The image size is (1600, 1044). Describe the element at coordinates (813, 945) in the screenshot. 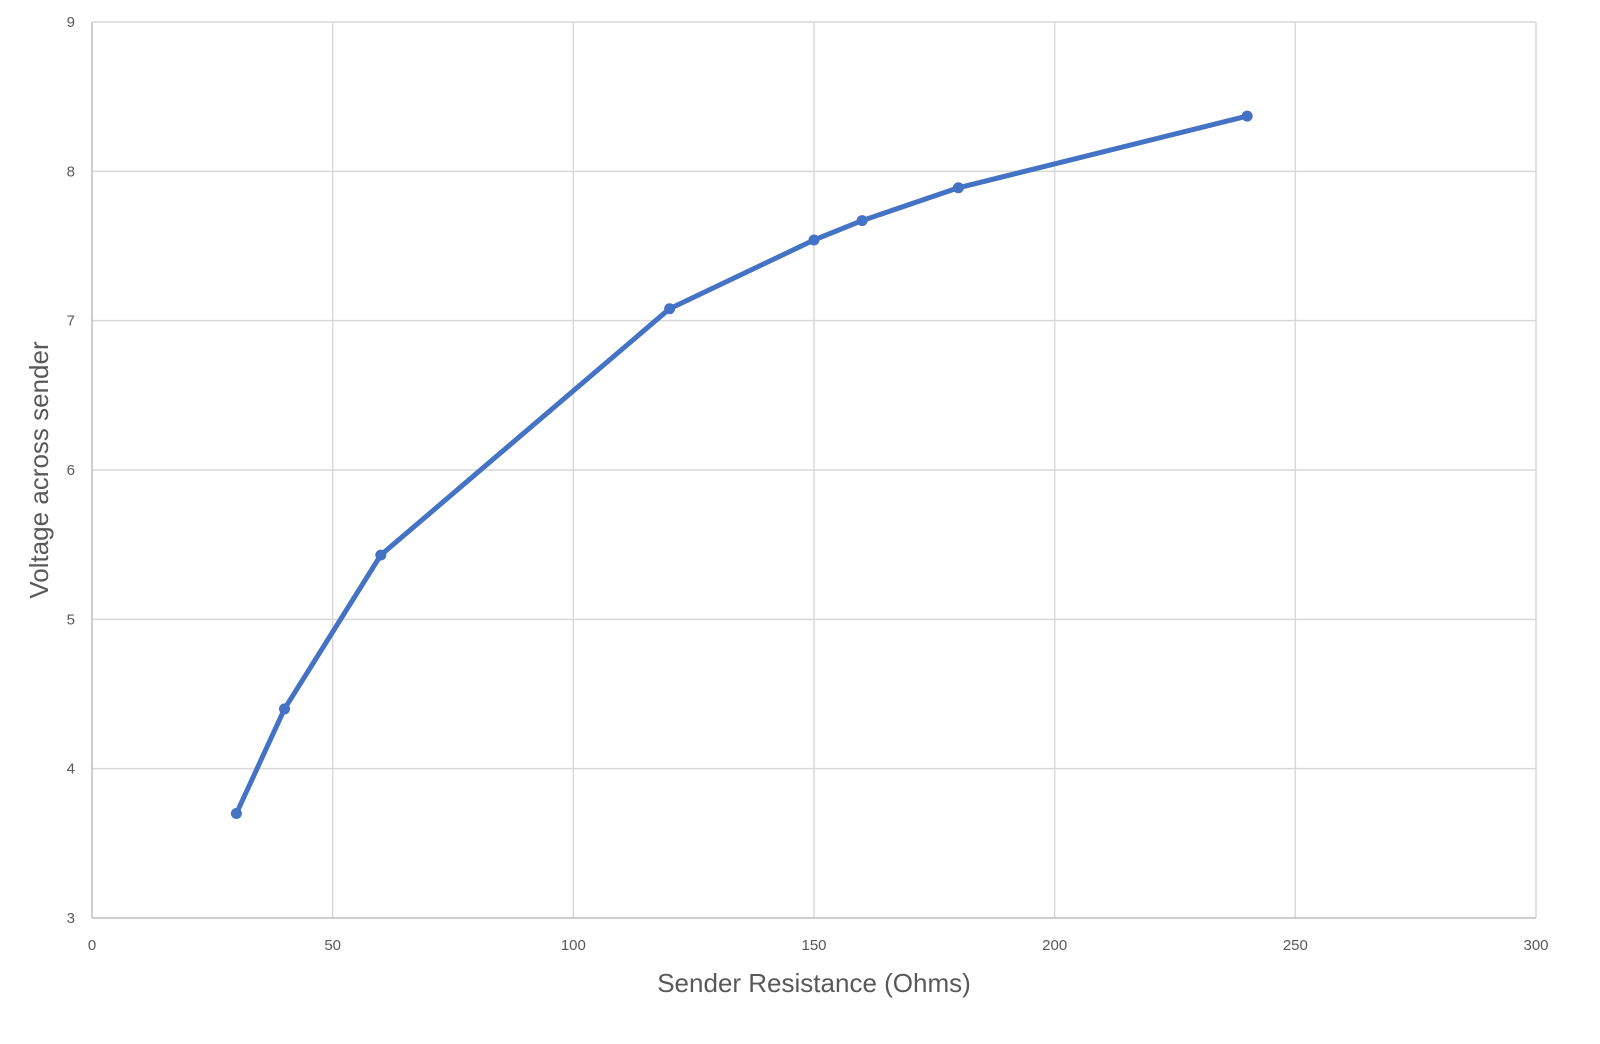

I see `x-tick-label: 150` at that location.